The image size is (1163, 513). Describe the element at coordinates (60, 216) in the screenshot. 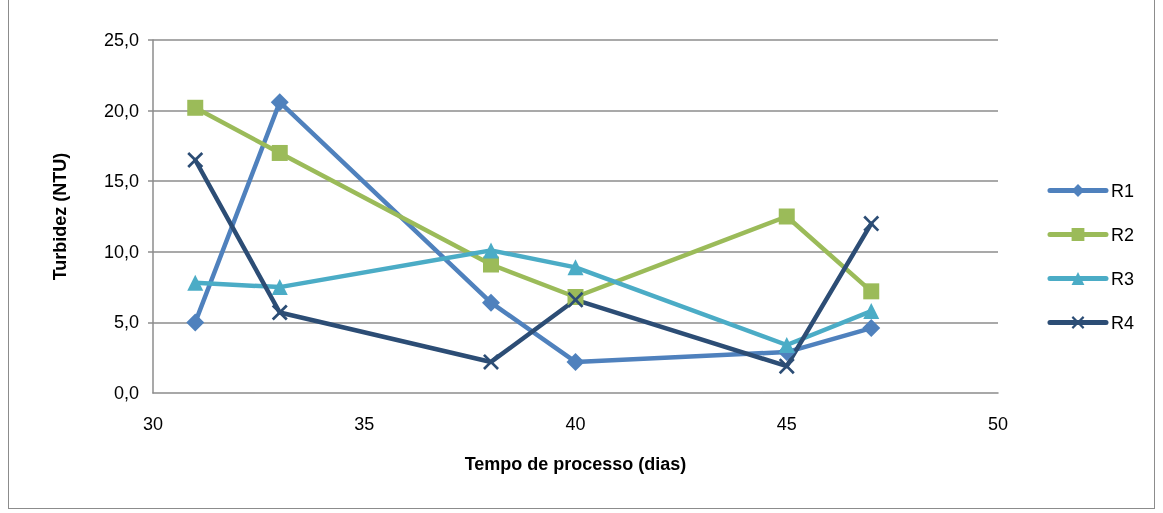

I see `y-axis-title: Turbidez (NTU)` at that location.